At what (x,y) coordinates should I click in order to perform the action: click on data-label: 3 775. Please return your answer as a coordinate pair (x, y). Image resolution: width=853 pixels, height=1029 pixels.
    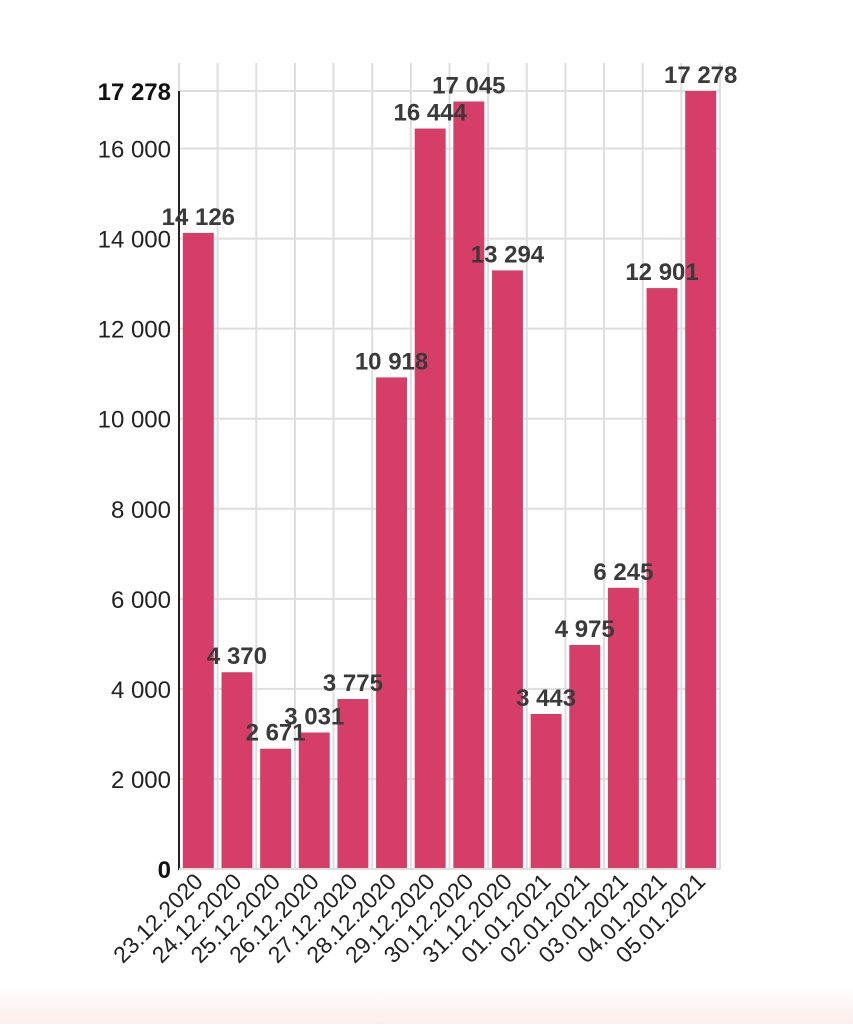
    Looking at the image, I should click on (353, 683).